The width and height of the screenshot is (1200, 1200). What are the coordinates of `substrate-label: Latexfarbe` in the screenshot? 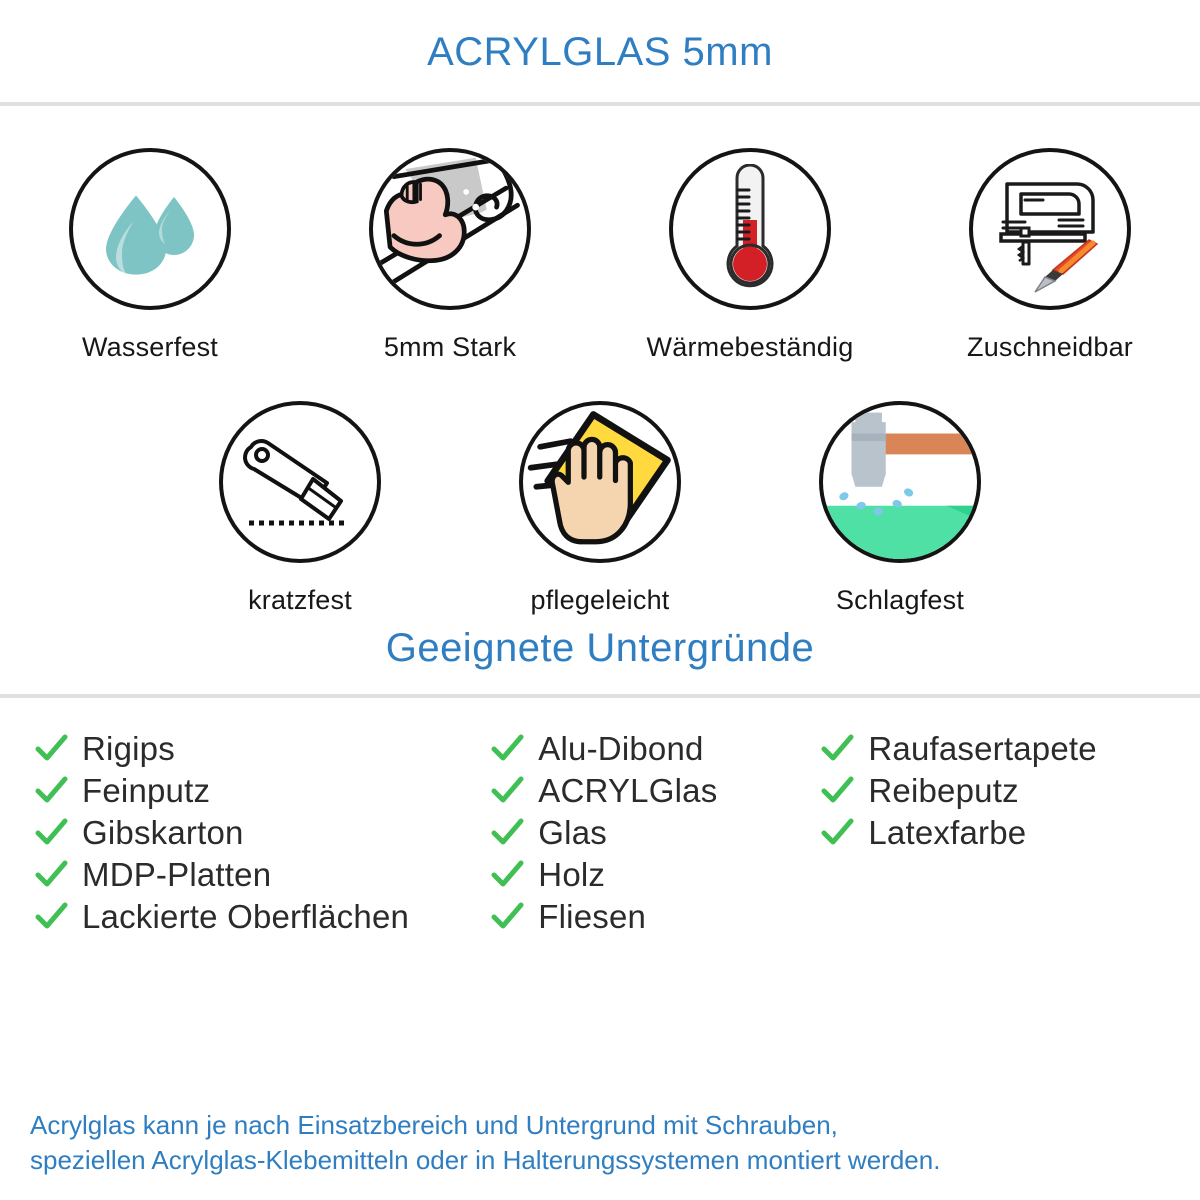 It's located at (947, 832).